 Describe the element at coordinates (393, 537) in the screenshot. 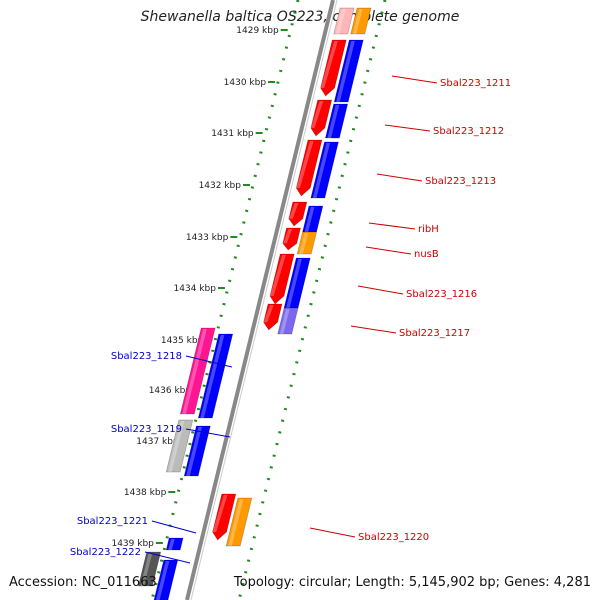

I see `gene-label: Sbal223_1220` at that location.